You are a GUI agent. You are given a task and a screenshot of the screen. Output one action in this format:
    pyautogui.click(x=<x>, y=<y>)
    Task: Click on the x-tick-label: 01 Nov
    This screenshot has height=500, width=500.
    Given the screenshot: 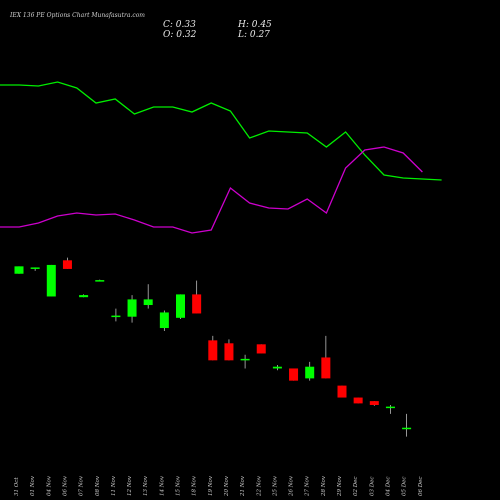 What is the action you would take?
    pyautogui.click(x=33, y=485)
    